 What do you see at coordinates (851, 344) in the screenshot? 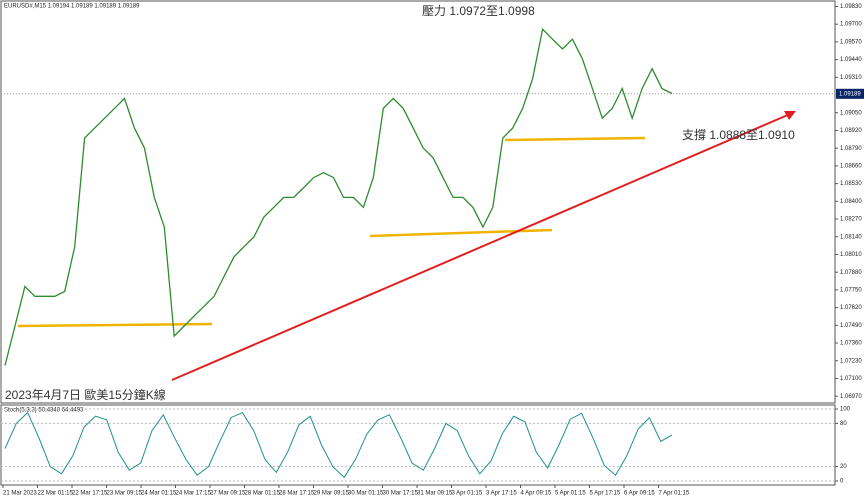
I see `y-tick-label: 1.07360` at bounding box center [851, 344].